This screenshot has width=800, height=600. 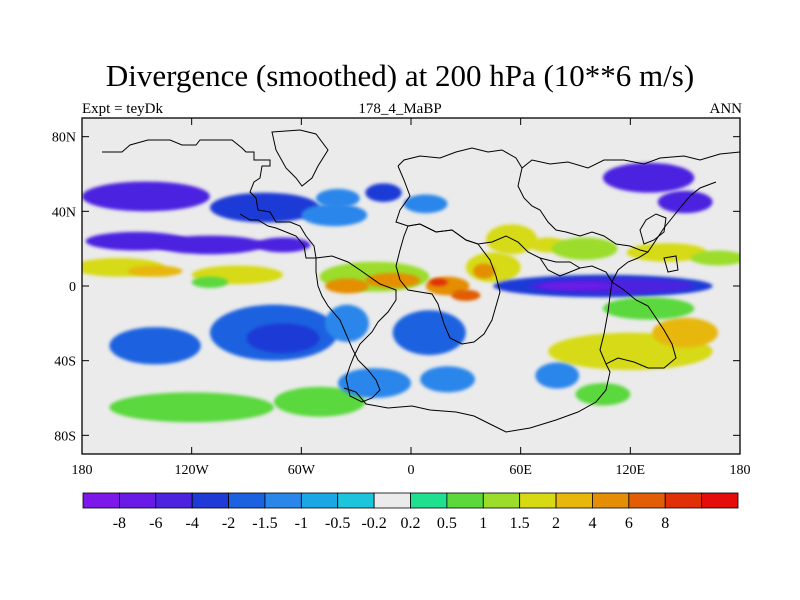 I want to click on experiment-label: Expt = teyDk, so click(x=122, y=109).